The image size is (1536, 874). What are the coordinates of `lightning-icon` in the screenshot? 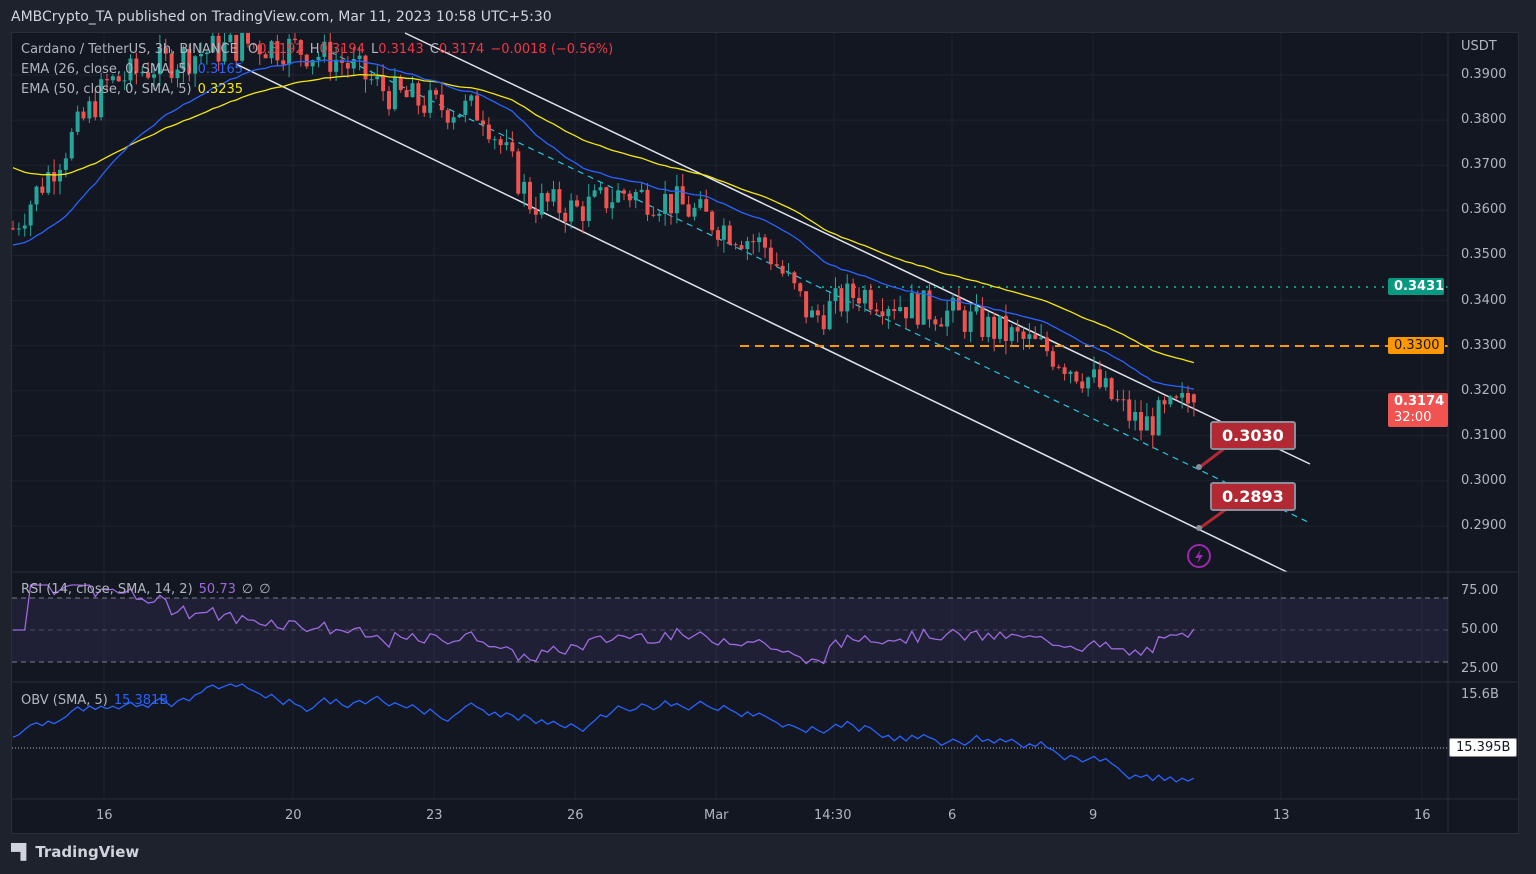 It's located at (1199, 556).